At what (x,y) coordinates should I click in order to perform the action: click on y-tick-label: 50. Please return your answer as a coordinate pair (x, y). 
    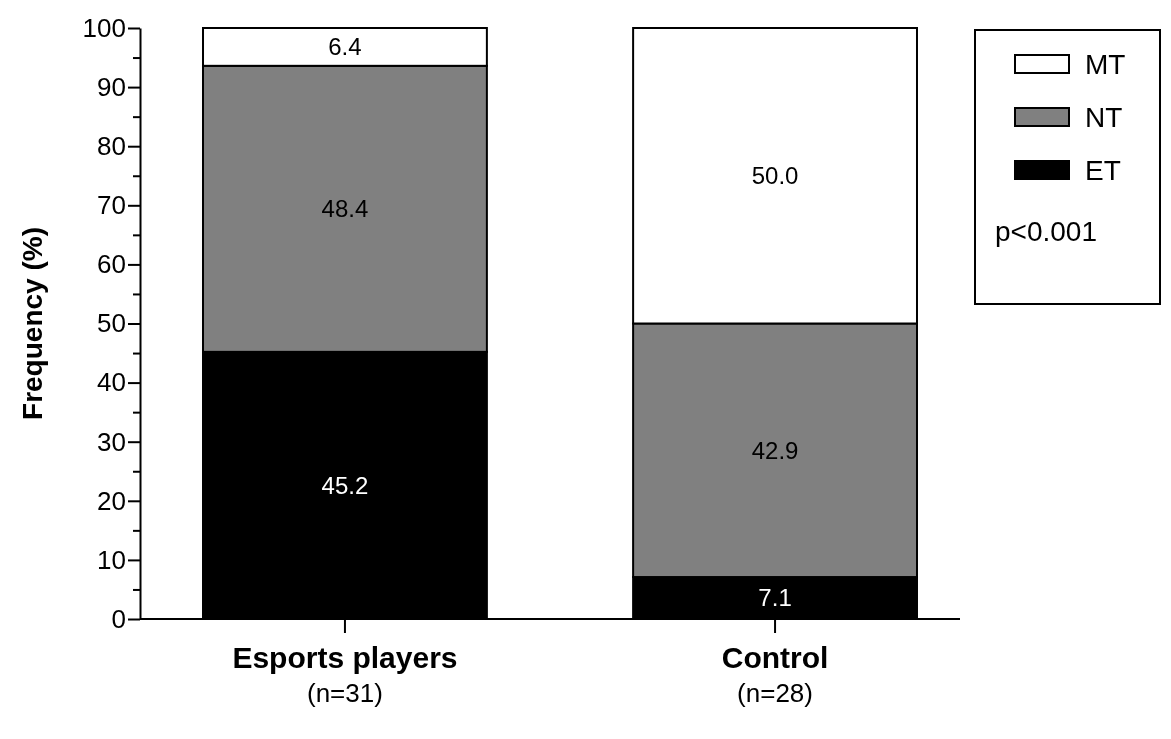
    Looking at the image, I should click on (111, 323).